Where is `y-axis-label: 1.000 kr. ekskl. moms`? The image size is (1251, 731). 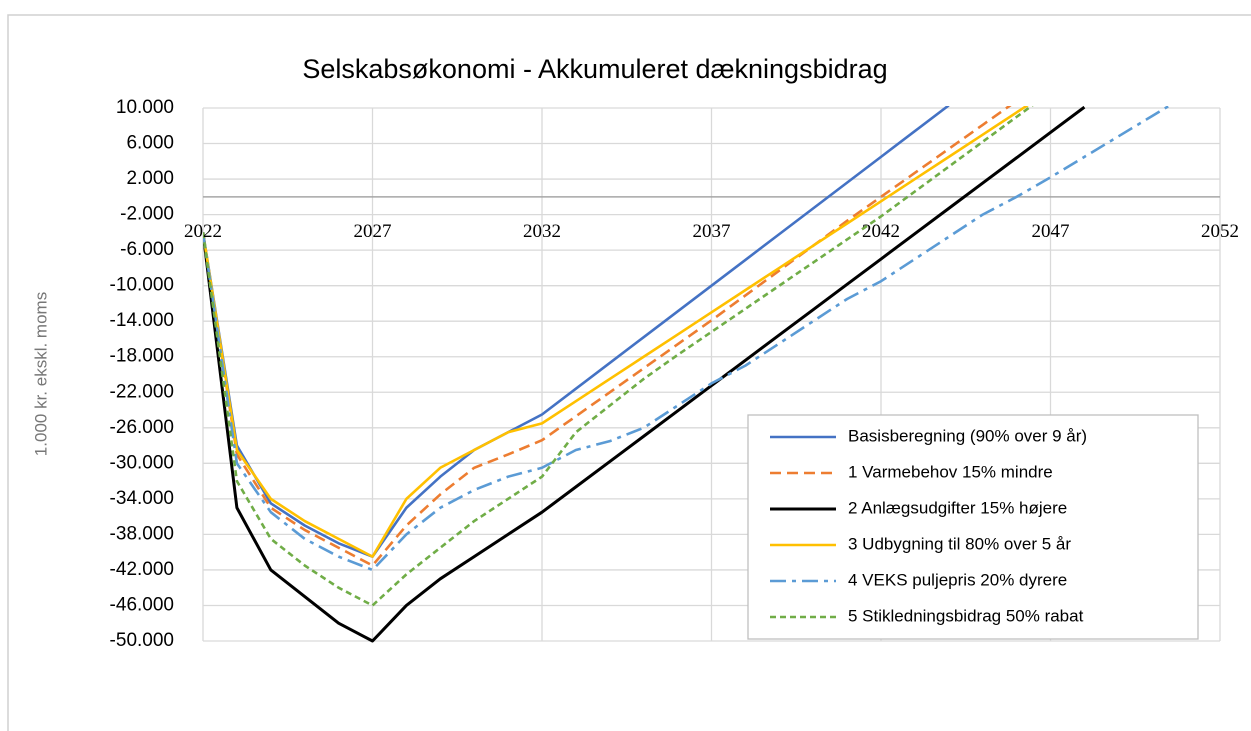
y-axis-label: 1.000 kr. ekskl. moms is located at coordinates (40, 374).